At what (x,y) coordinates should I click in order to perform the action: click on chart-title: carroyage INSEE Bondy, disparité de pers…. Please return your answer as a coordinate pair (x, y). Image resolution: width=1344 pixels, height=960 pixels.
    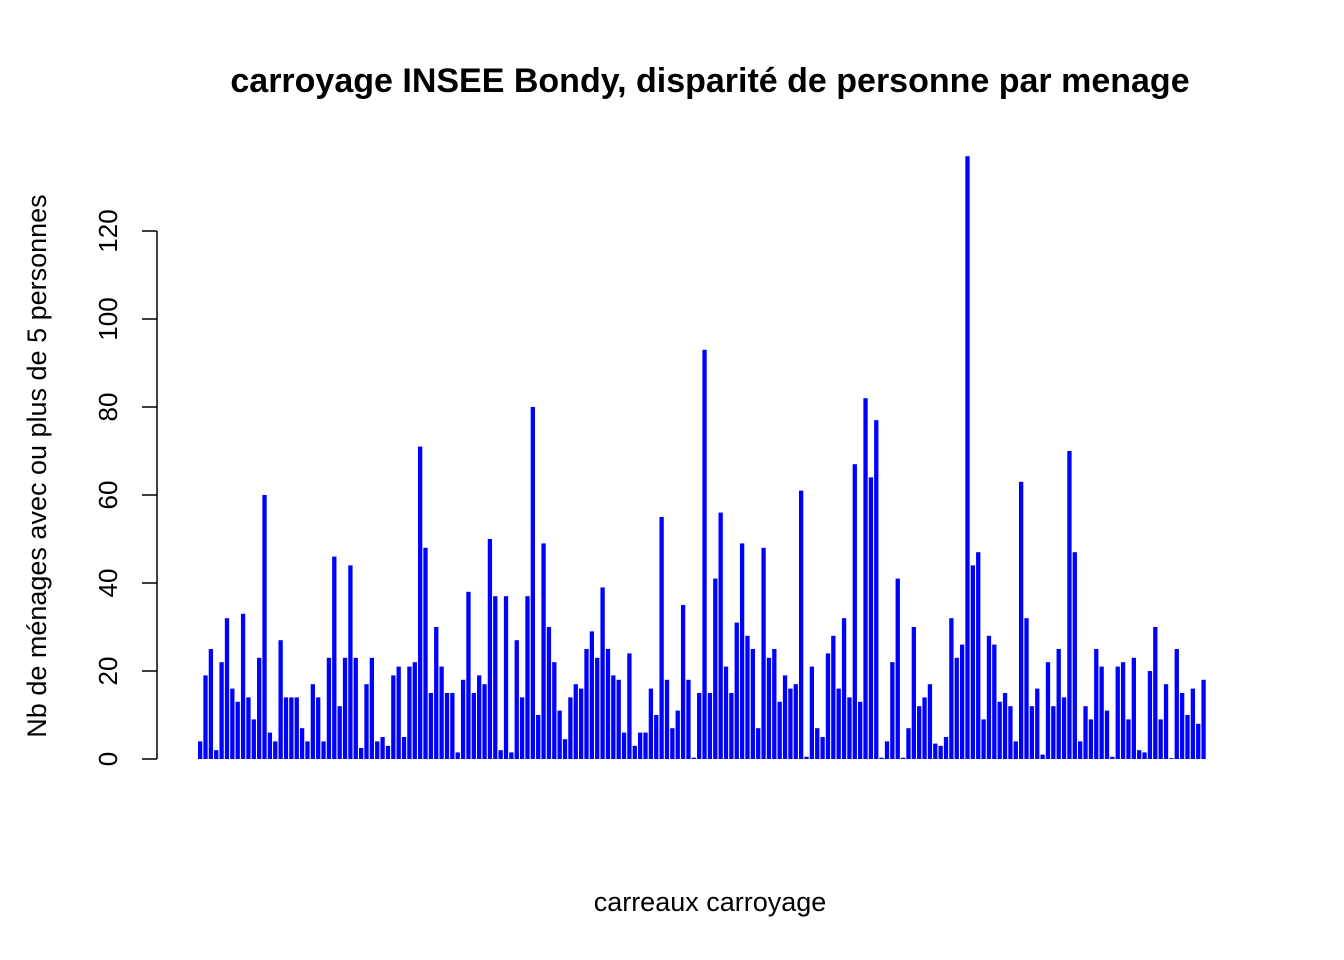
    Looking at the image, I should click on (709, 81).